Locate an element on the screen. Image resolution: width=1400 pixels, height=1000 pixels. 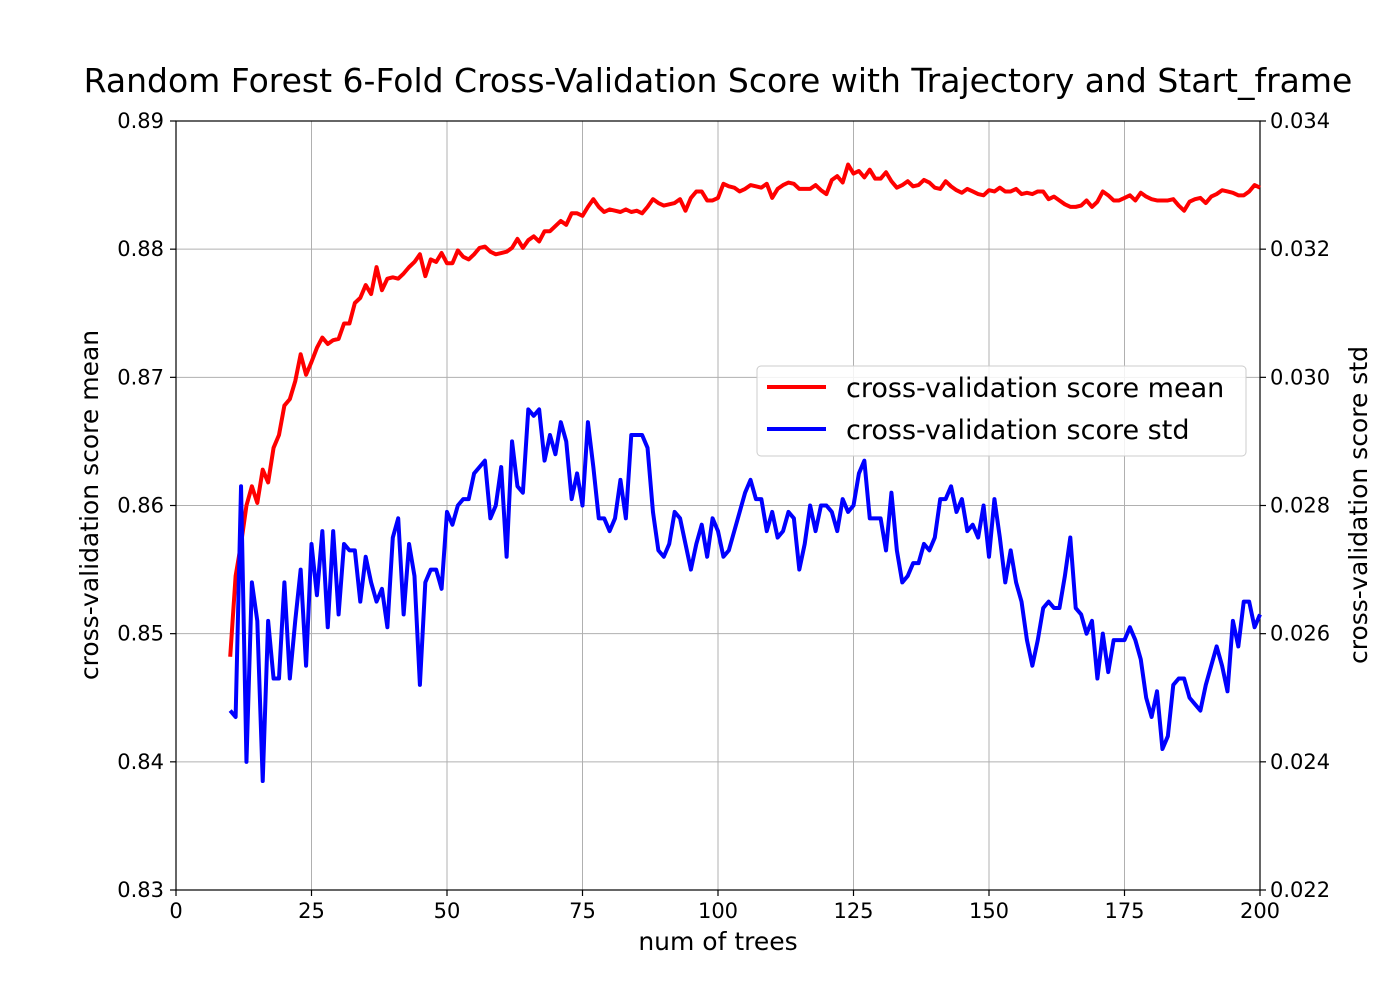
x-tick-label: 0 is located at coordinates (175, 911).